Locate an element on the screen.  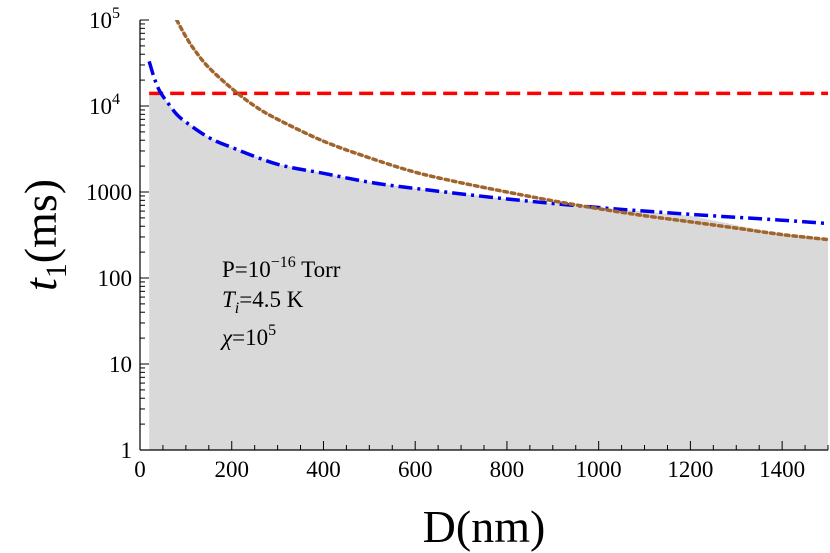
x-tick-label: 200 is located at coordinates (231, 469).